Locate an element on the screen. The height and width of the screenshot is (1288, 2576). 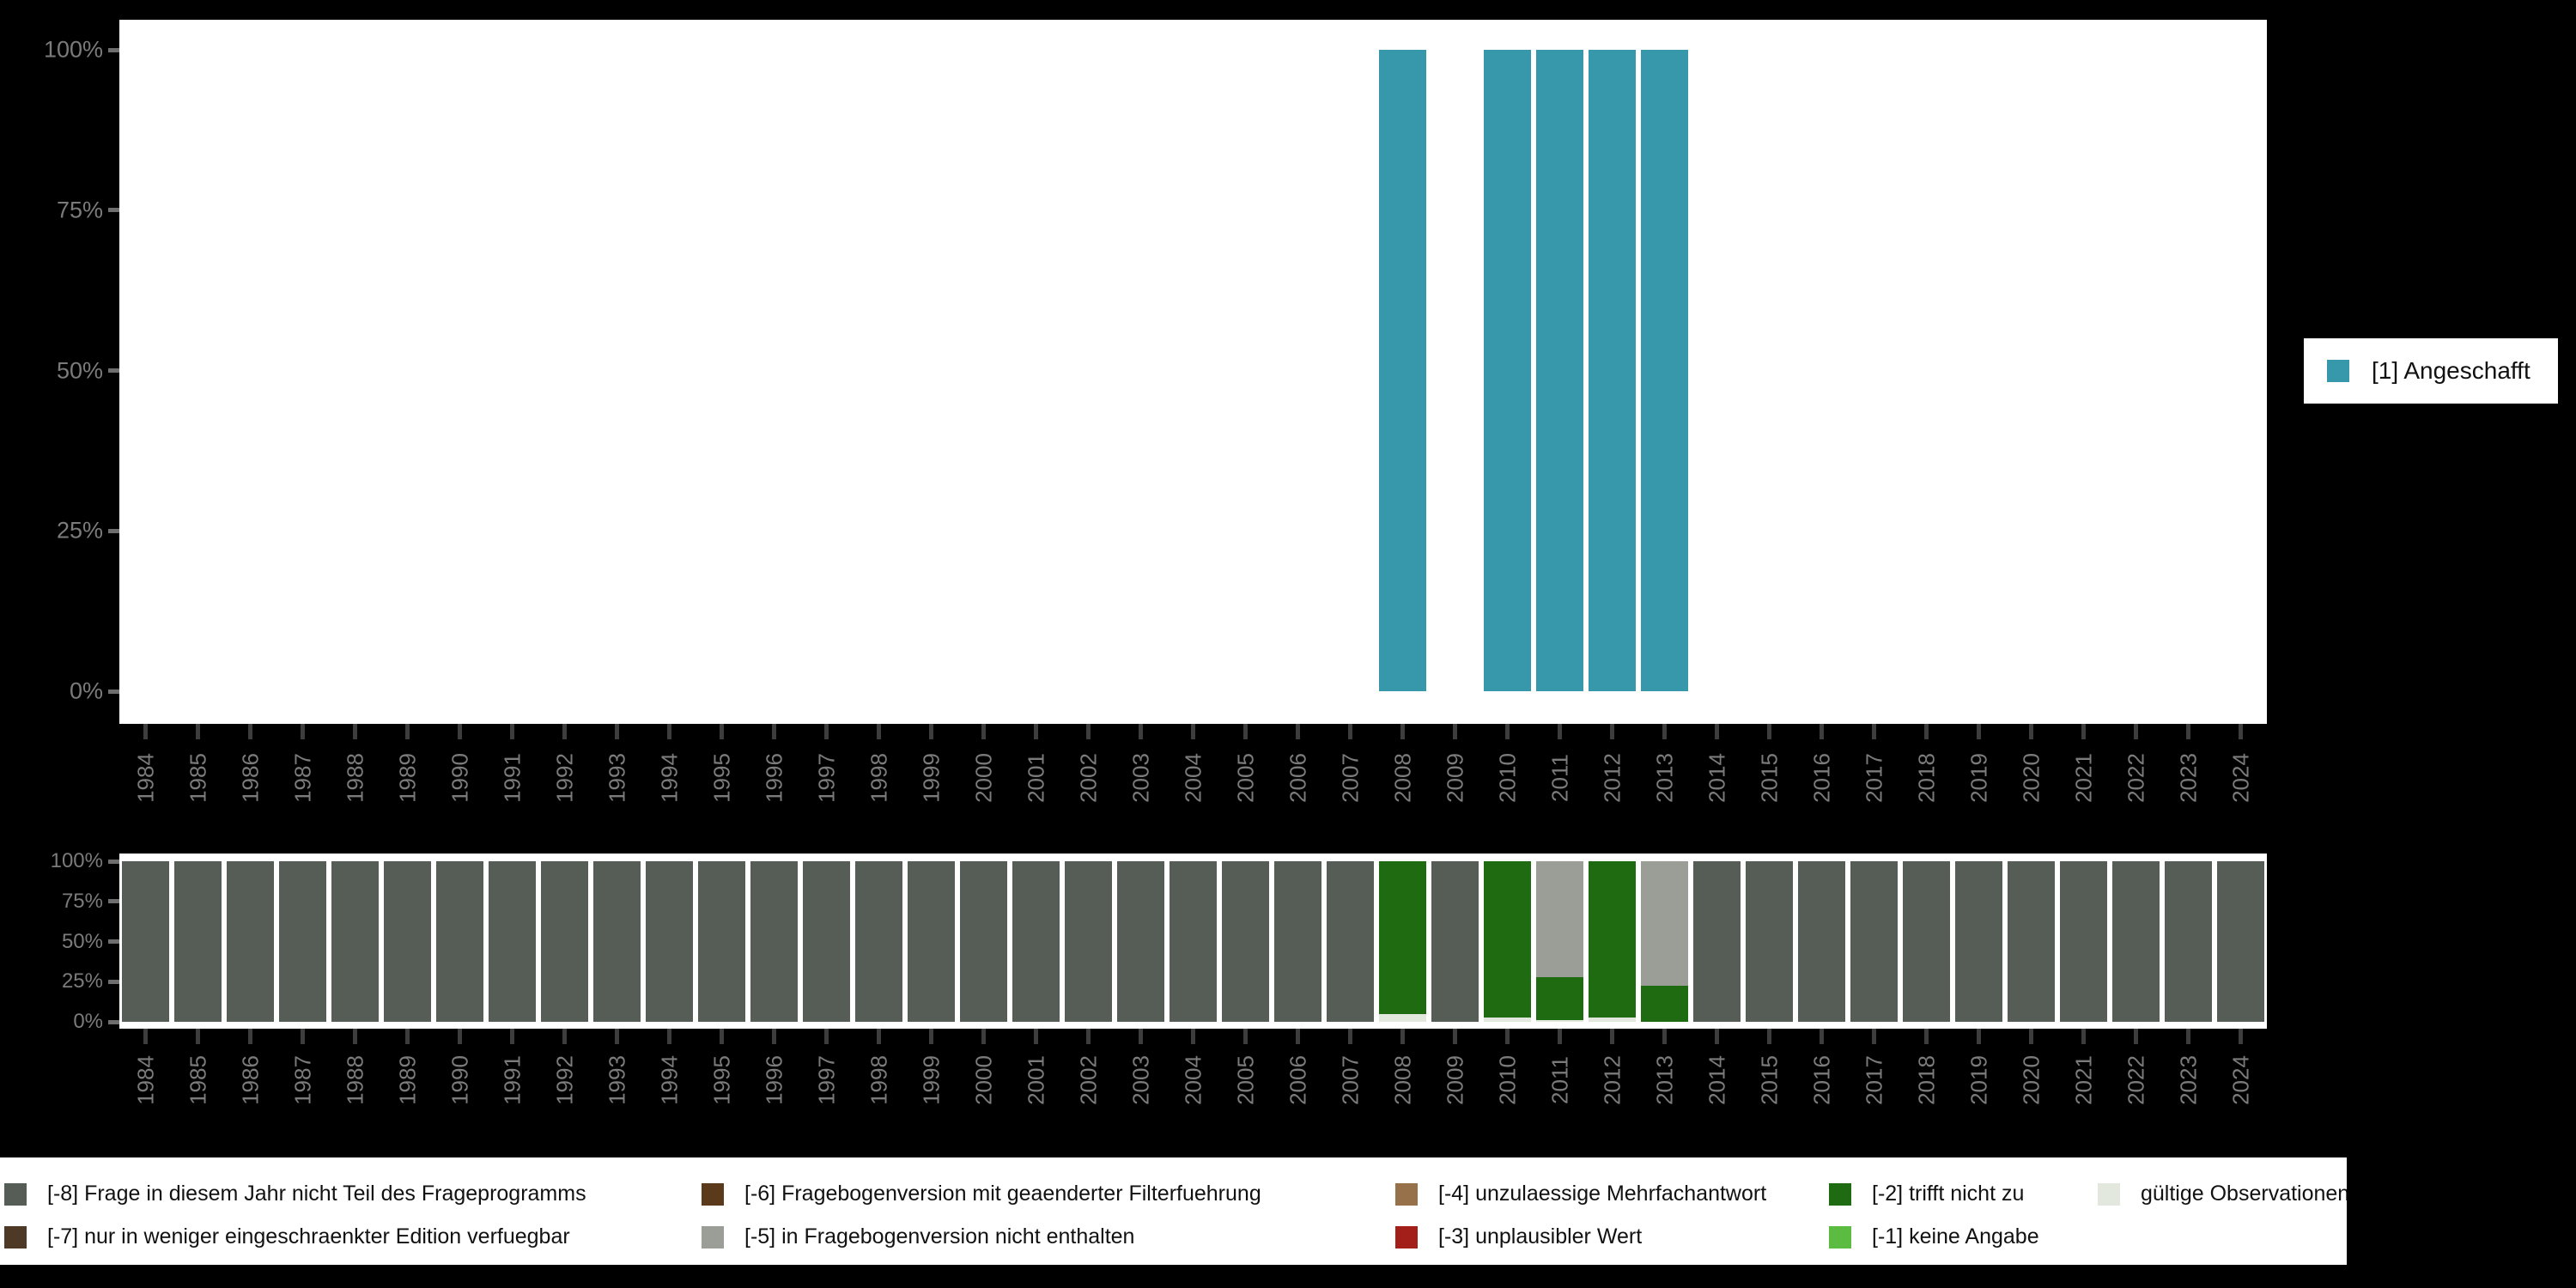
bar-2011-segment-valid is located at coordinates (1559, 1021).